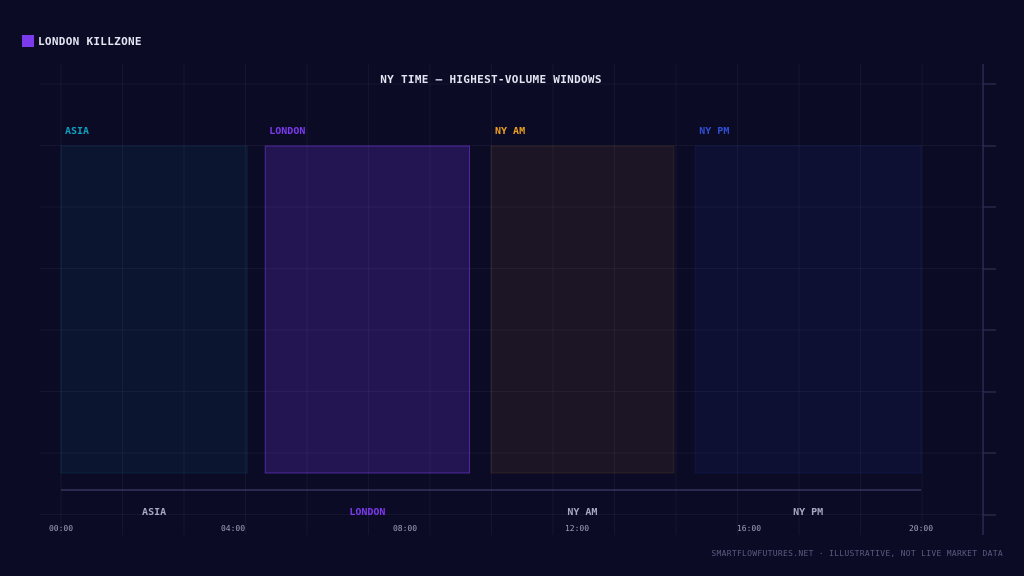 This screenshot has width=1024, height=576. What do you see at coordinates (582, 309) in the screenshot?
I see `session-block-ny-am` at bounding box center [582, 309].